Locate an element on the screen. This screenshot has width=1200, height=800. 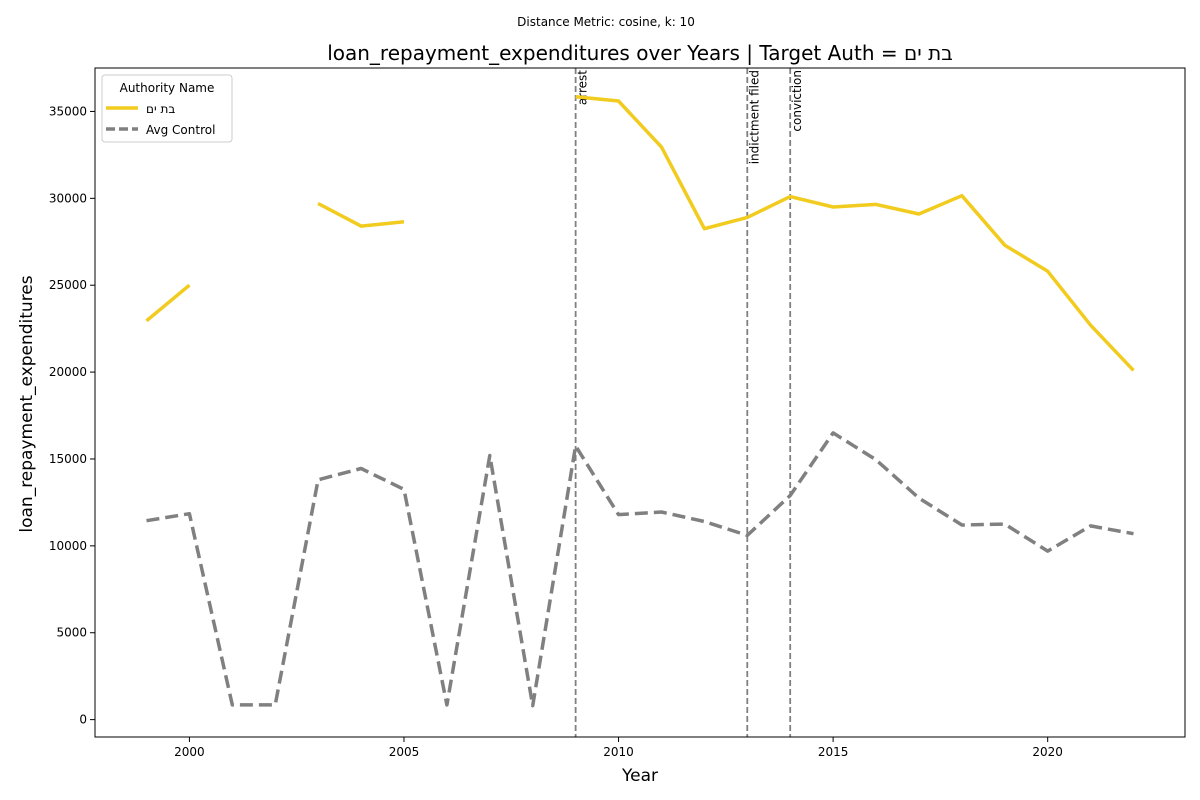
y-tick-label: 25000 is located at coordinates (68, 285).